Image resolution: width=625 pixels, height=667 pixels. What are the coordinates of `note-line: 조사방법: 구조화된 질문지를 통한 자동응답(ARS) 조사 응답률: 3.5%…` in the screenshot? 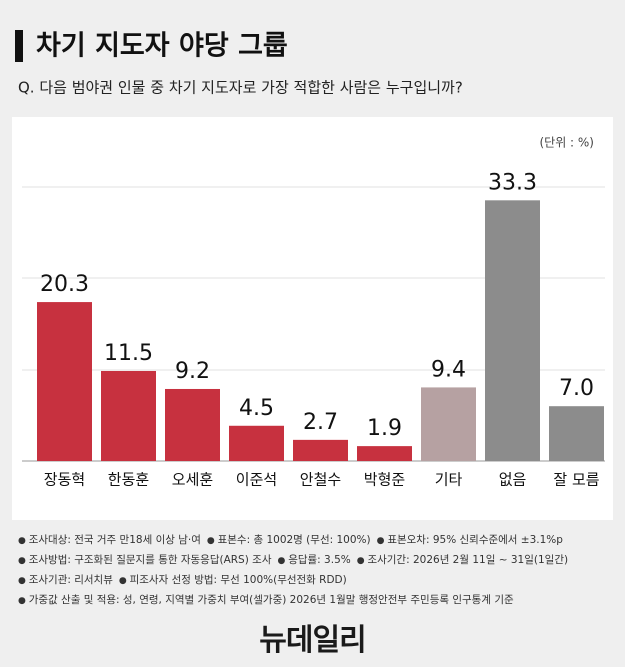 It's located at (318, 560).